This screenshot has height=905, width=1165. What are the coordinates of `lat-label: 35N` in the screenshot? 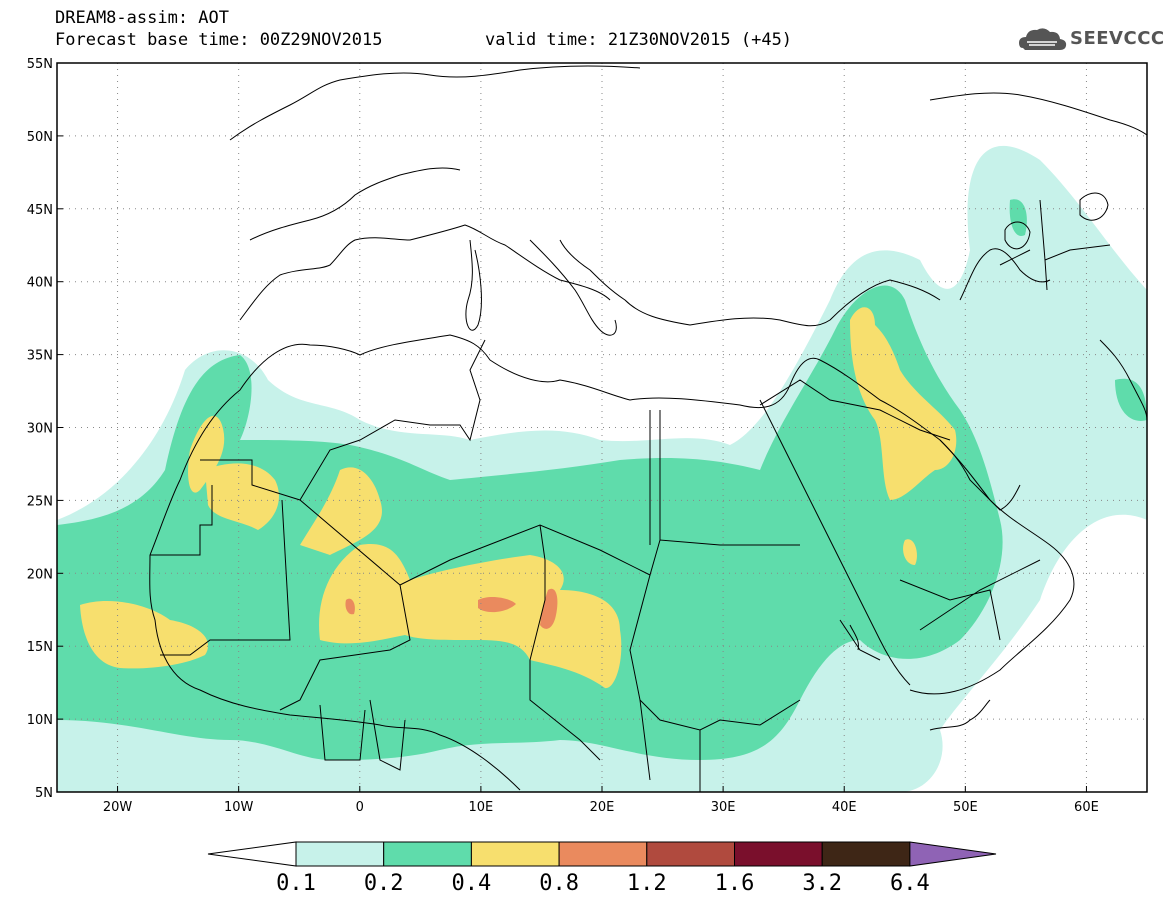 It's located at (40, 356).